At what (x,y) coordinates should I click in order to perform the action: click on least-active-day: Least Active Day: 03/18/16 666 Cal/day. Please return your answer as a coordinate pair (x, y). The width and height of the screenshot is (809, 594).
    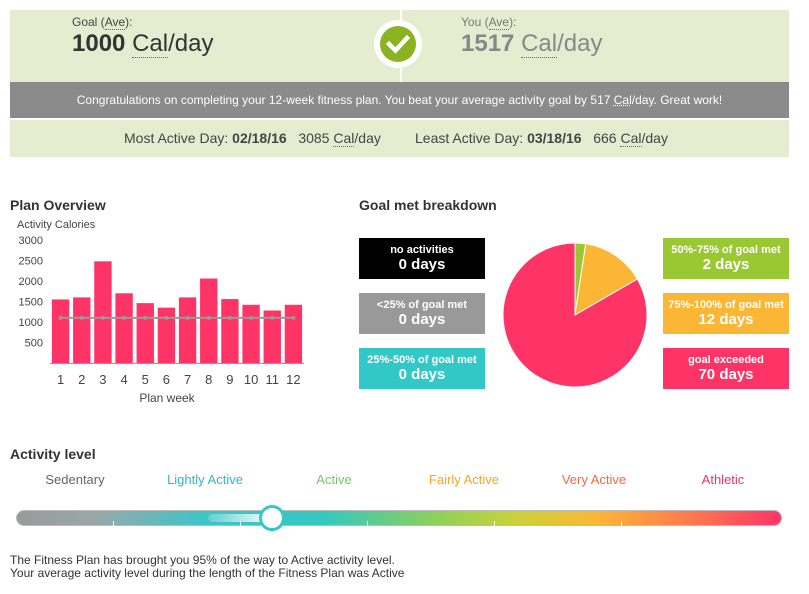
    Looking at the image, I should click on (541, 138).